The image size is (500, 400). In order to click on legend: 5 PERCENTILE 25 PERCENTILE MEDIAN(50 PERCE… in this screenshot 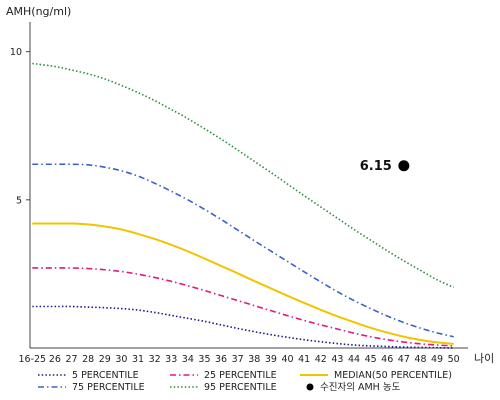, I will do `click(245, 381)`.